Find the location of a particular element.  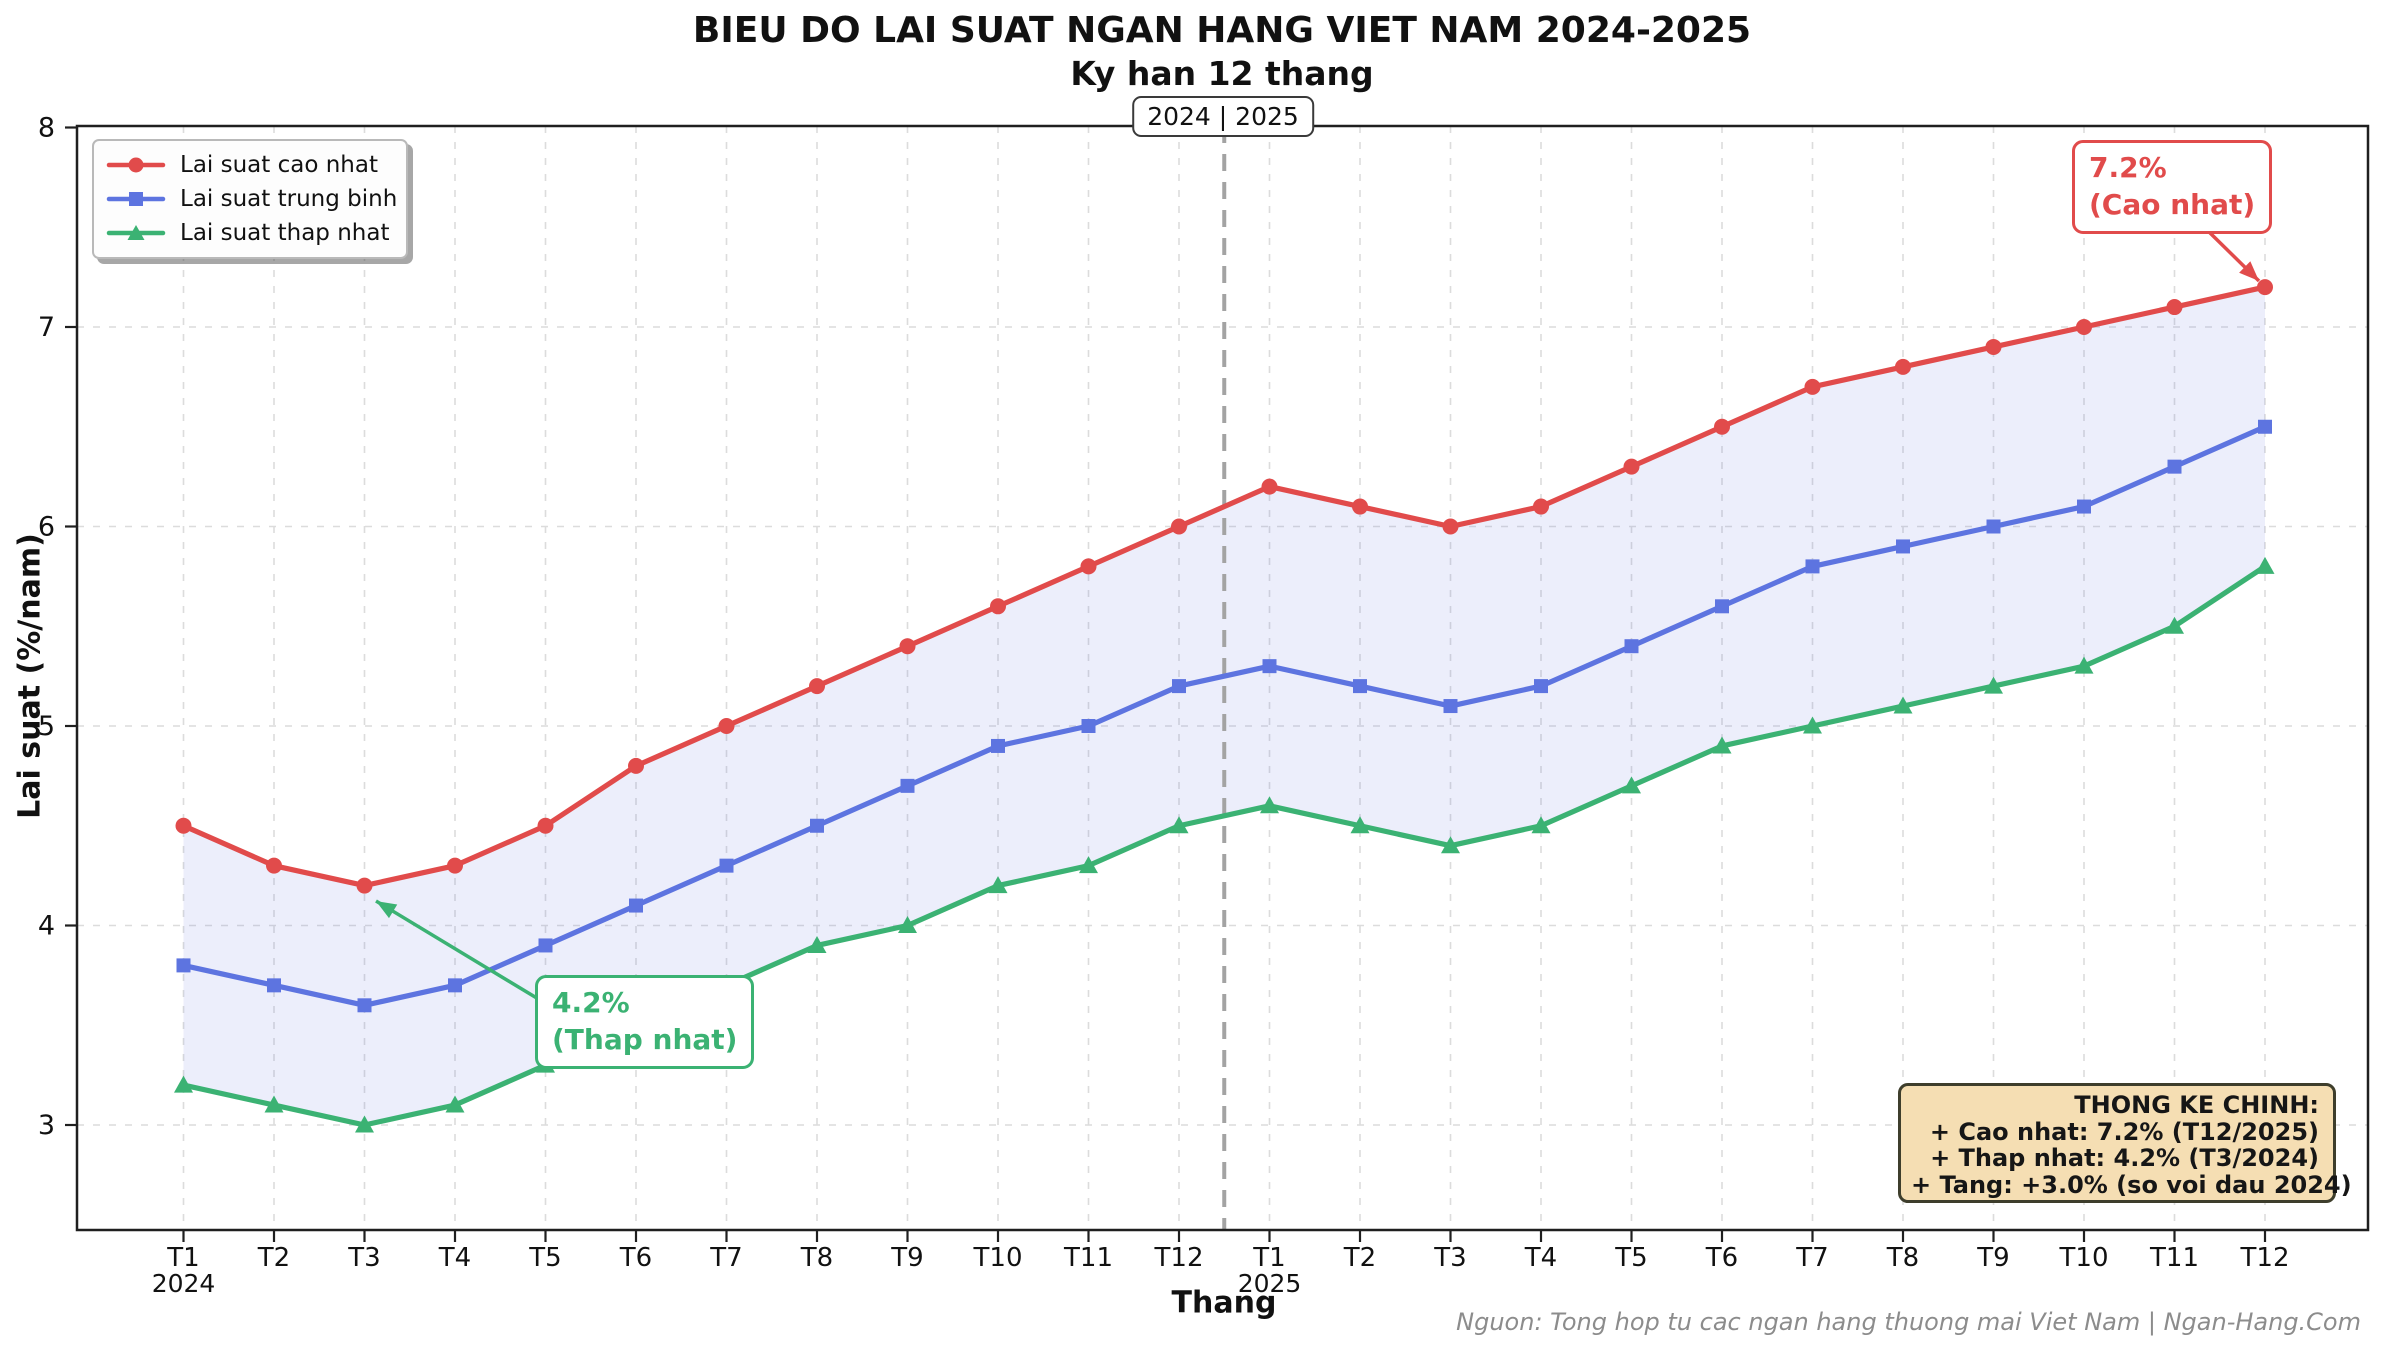

x-axis-title: Thang is located at coordinates (1224, 1303).